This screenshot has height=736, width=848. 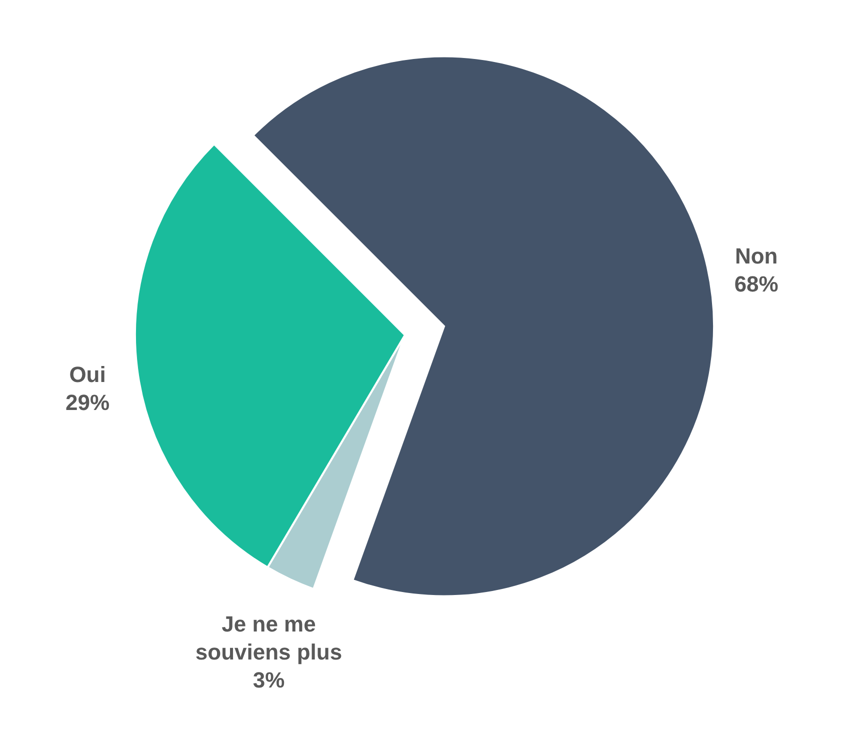 I want to click on data-label: 29%, so click(x=88, y=403).